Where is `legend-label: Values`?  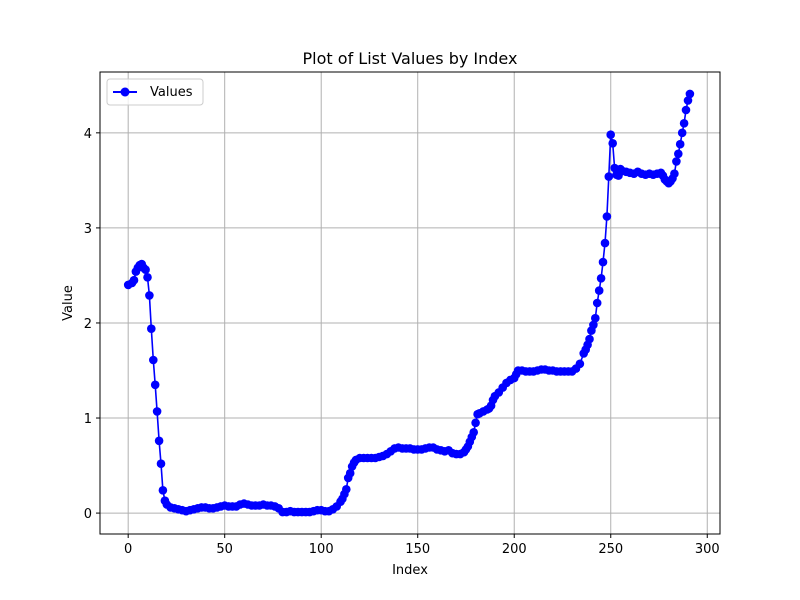
legend-label: Values is located at coordinates (171, 92).